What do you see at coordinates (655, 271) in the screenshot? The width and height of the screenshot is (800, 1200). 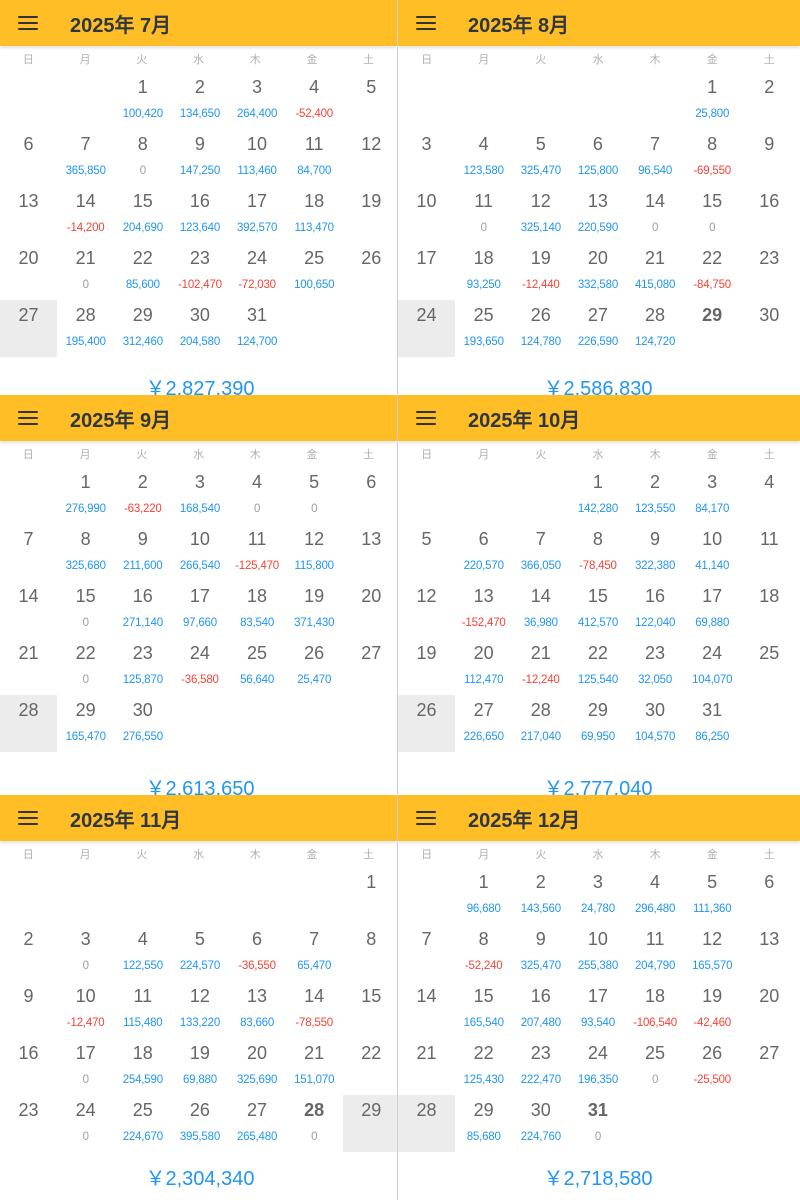 I see `day-cell: 21 415,080` at bounding box center [655, 271].